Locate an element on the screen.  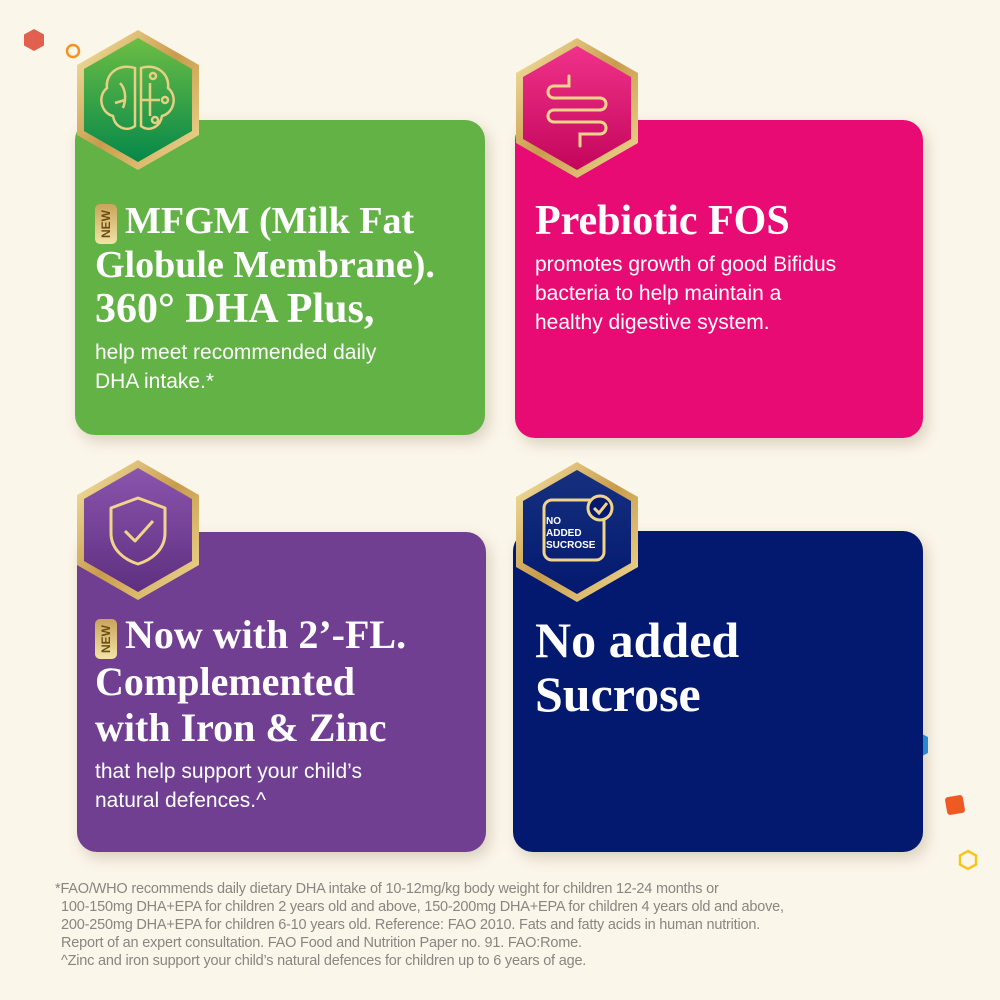
title-text: Now with 2’-FL. is located at coordinates (266, 634).